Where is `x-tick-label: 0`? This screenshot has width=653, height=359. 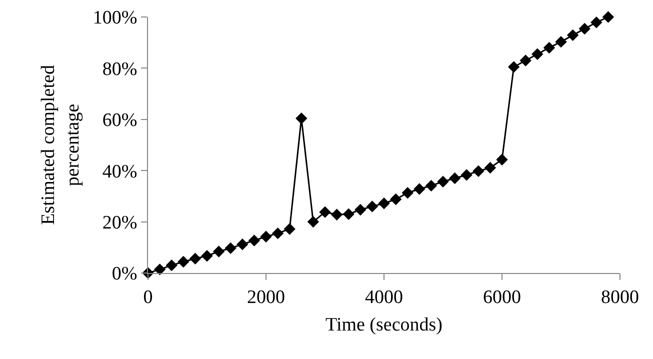 x-tick-label: 0 is located at coordinates (148, 297).